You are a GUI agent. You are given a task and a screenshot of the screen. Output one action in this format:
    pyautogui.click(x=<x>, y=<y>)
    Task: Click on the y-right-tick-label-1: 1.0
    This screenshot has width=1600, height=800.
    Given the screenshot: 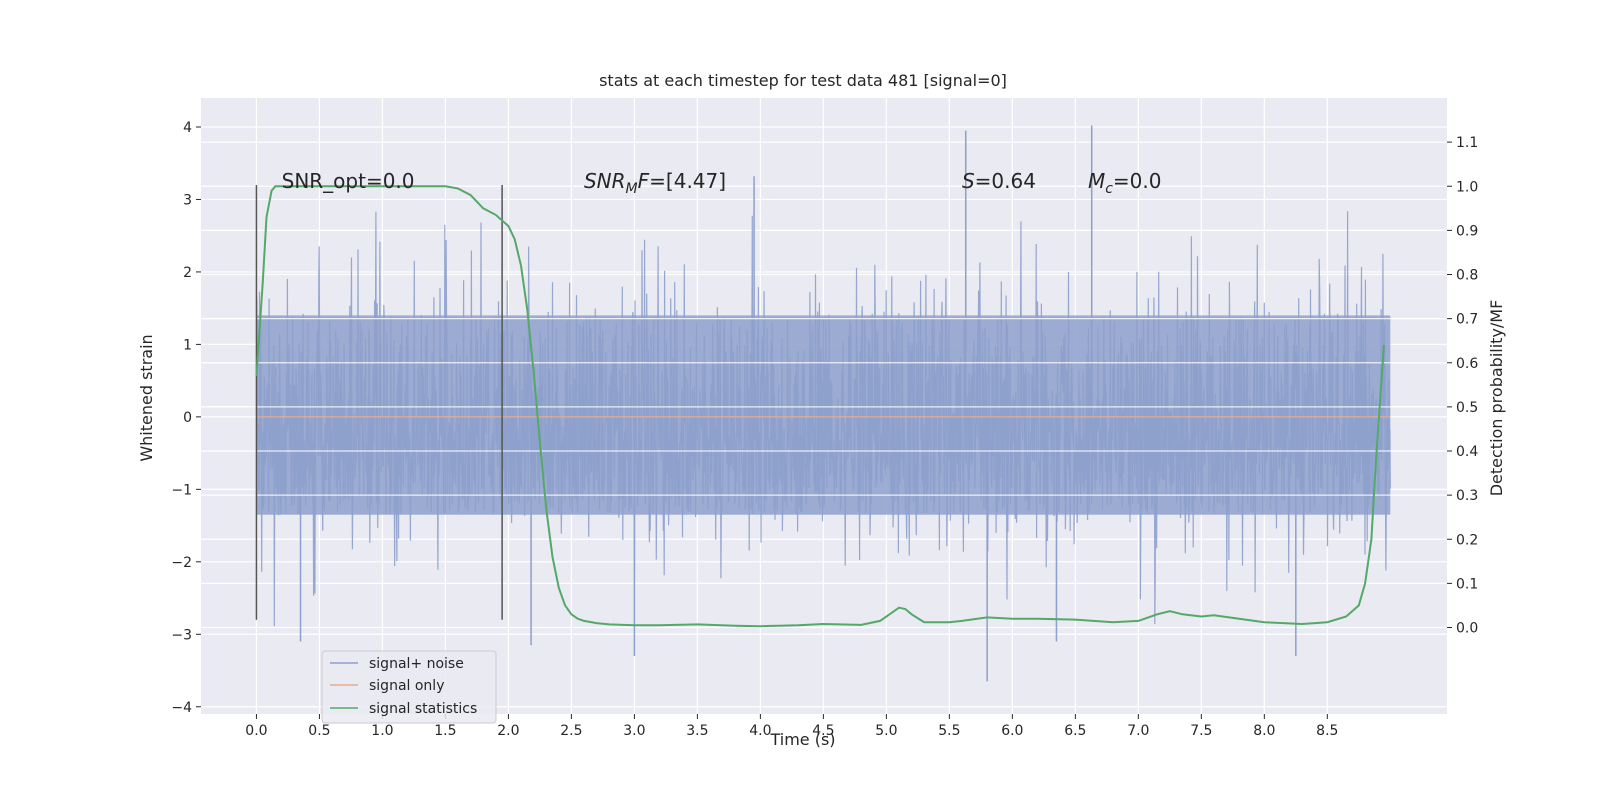 What is the action you would take?
    pyautogui.click(x=1467, y=187)
    